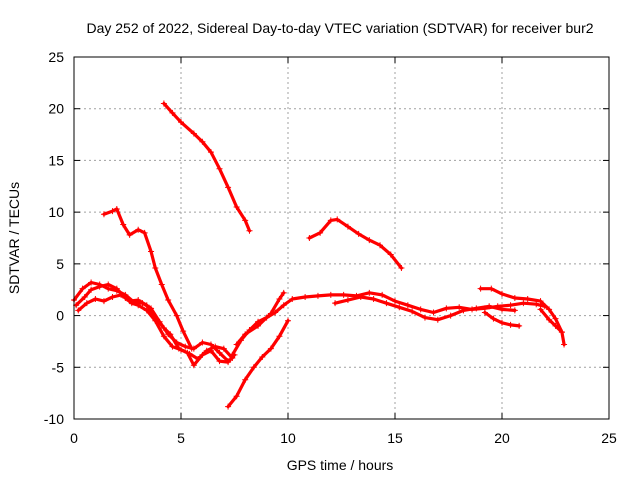 The width and height of the screenshot is (640, 480). What do you see at coordinates (609, 438) in the screenshot?
I see `x-tick-label: 25` at bounding box center [609, 438].